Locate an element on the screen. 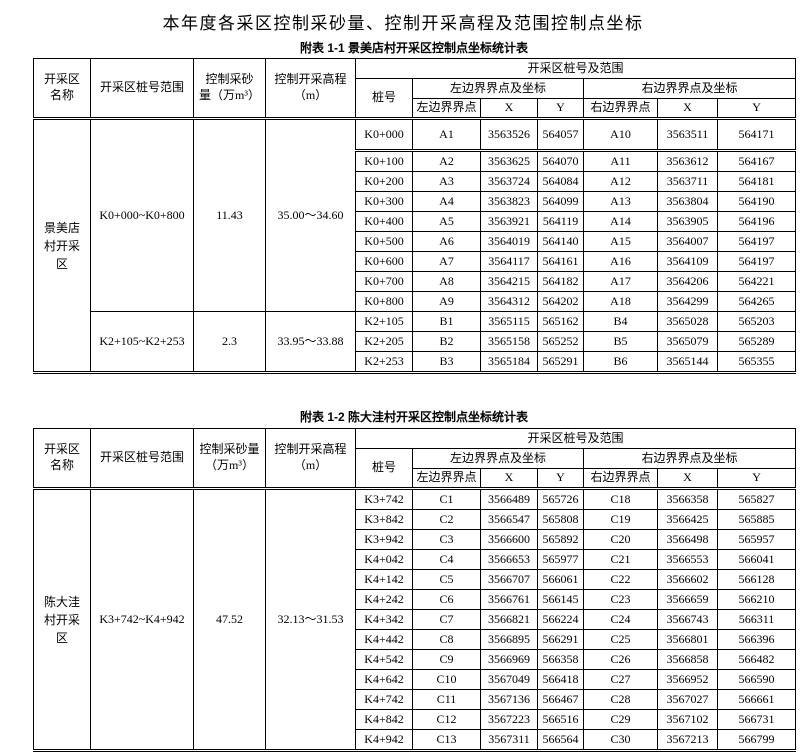  elevation-cell: 32.13～31.53 is located at coordinates (310, 619).